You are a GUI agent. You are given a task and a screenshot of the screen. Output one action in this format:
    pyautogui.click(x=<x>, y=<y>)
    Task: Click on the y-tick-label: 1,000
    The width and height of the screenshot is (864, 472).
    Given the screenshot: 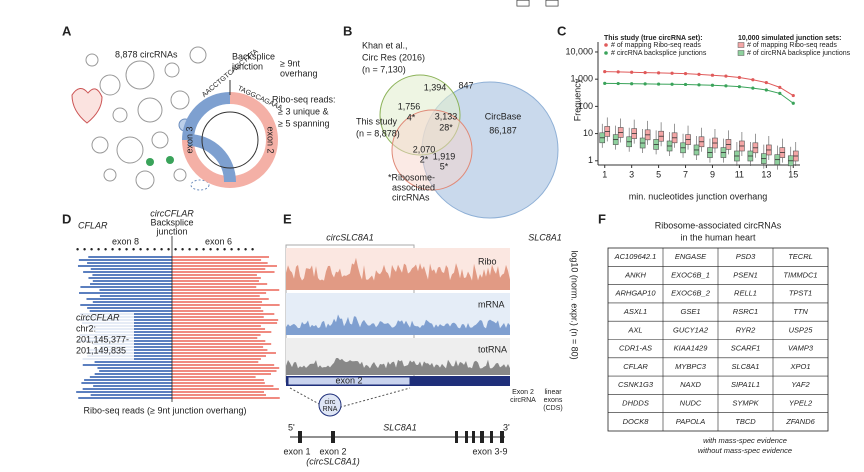 What is the action you would take?
    pyautogui.click(x=581, y=79)
    